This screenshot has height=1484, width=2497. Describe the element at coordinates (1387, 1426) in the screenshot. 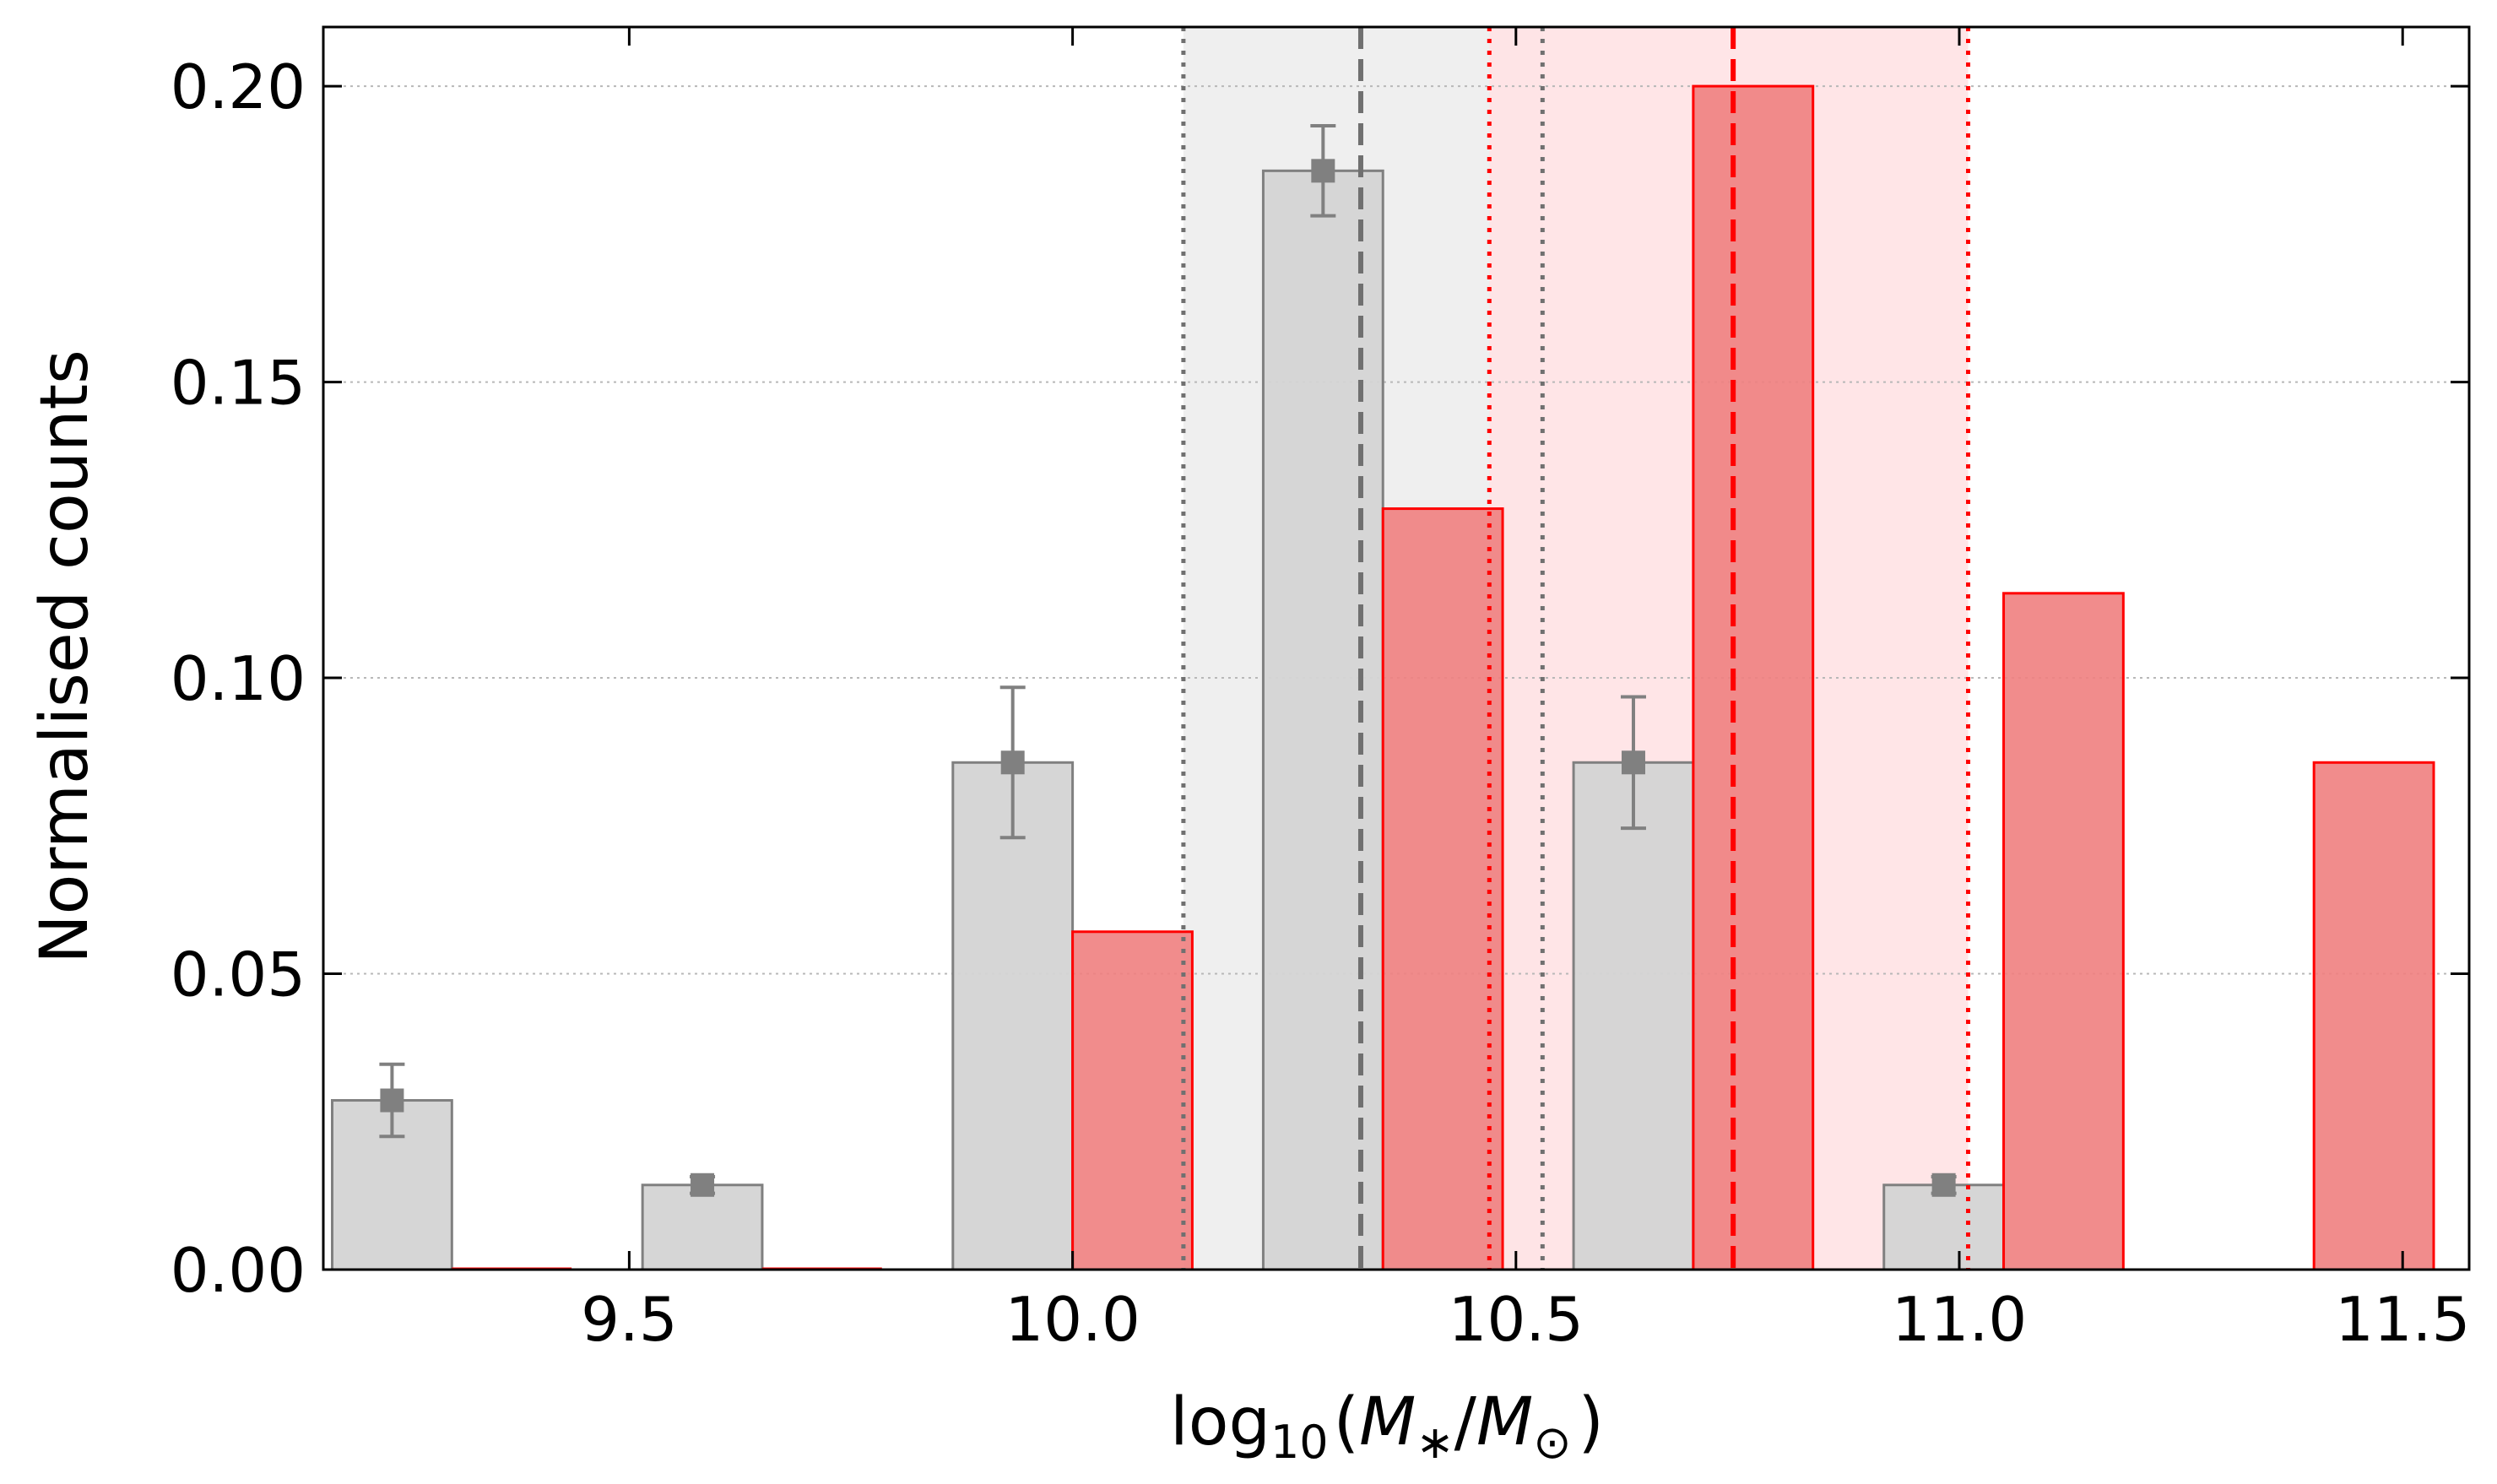

I see `x-axis-label: log10(M∗/M⊙)` at that location.